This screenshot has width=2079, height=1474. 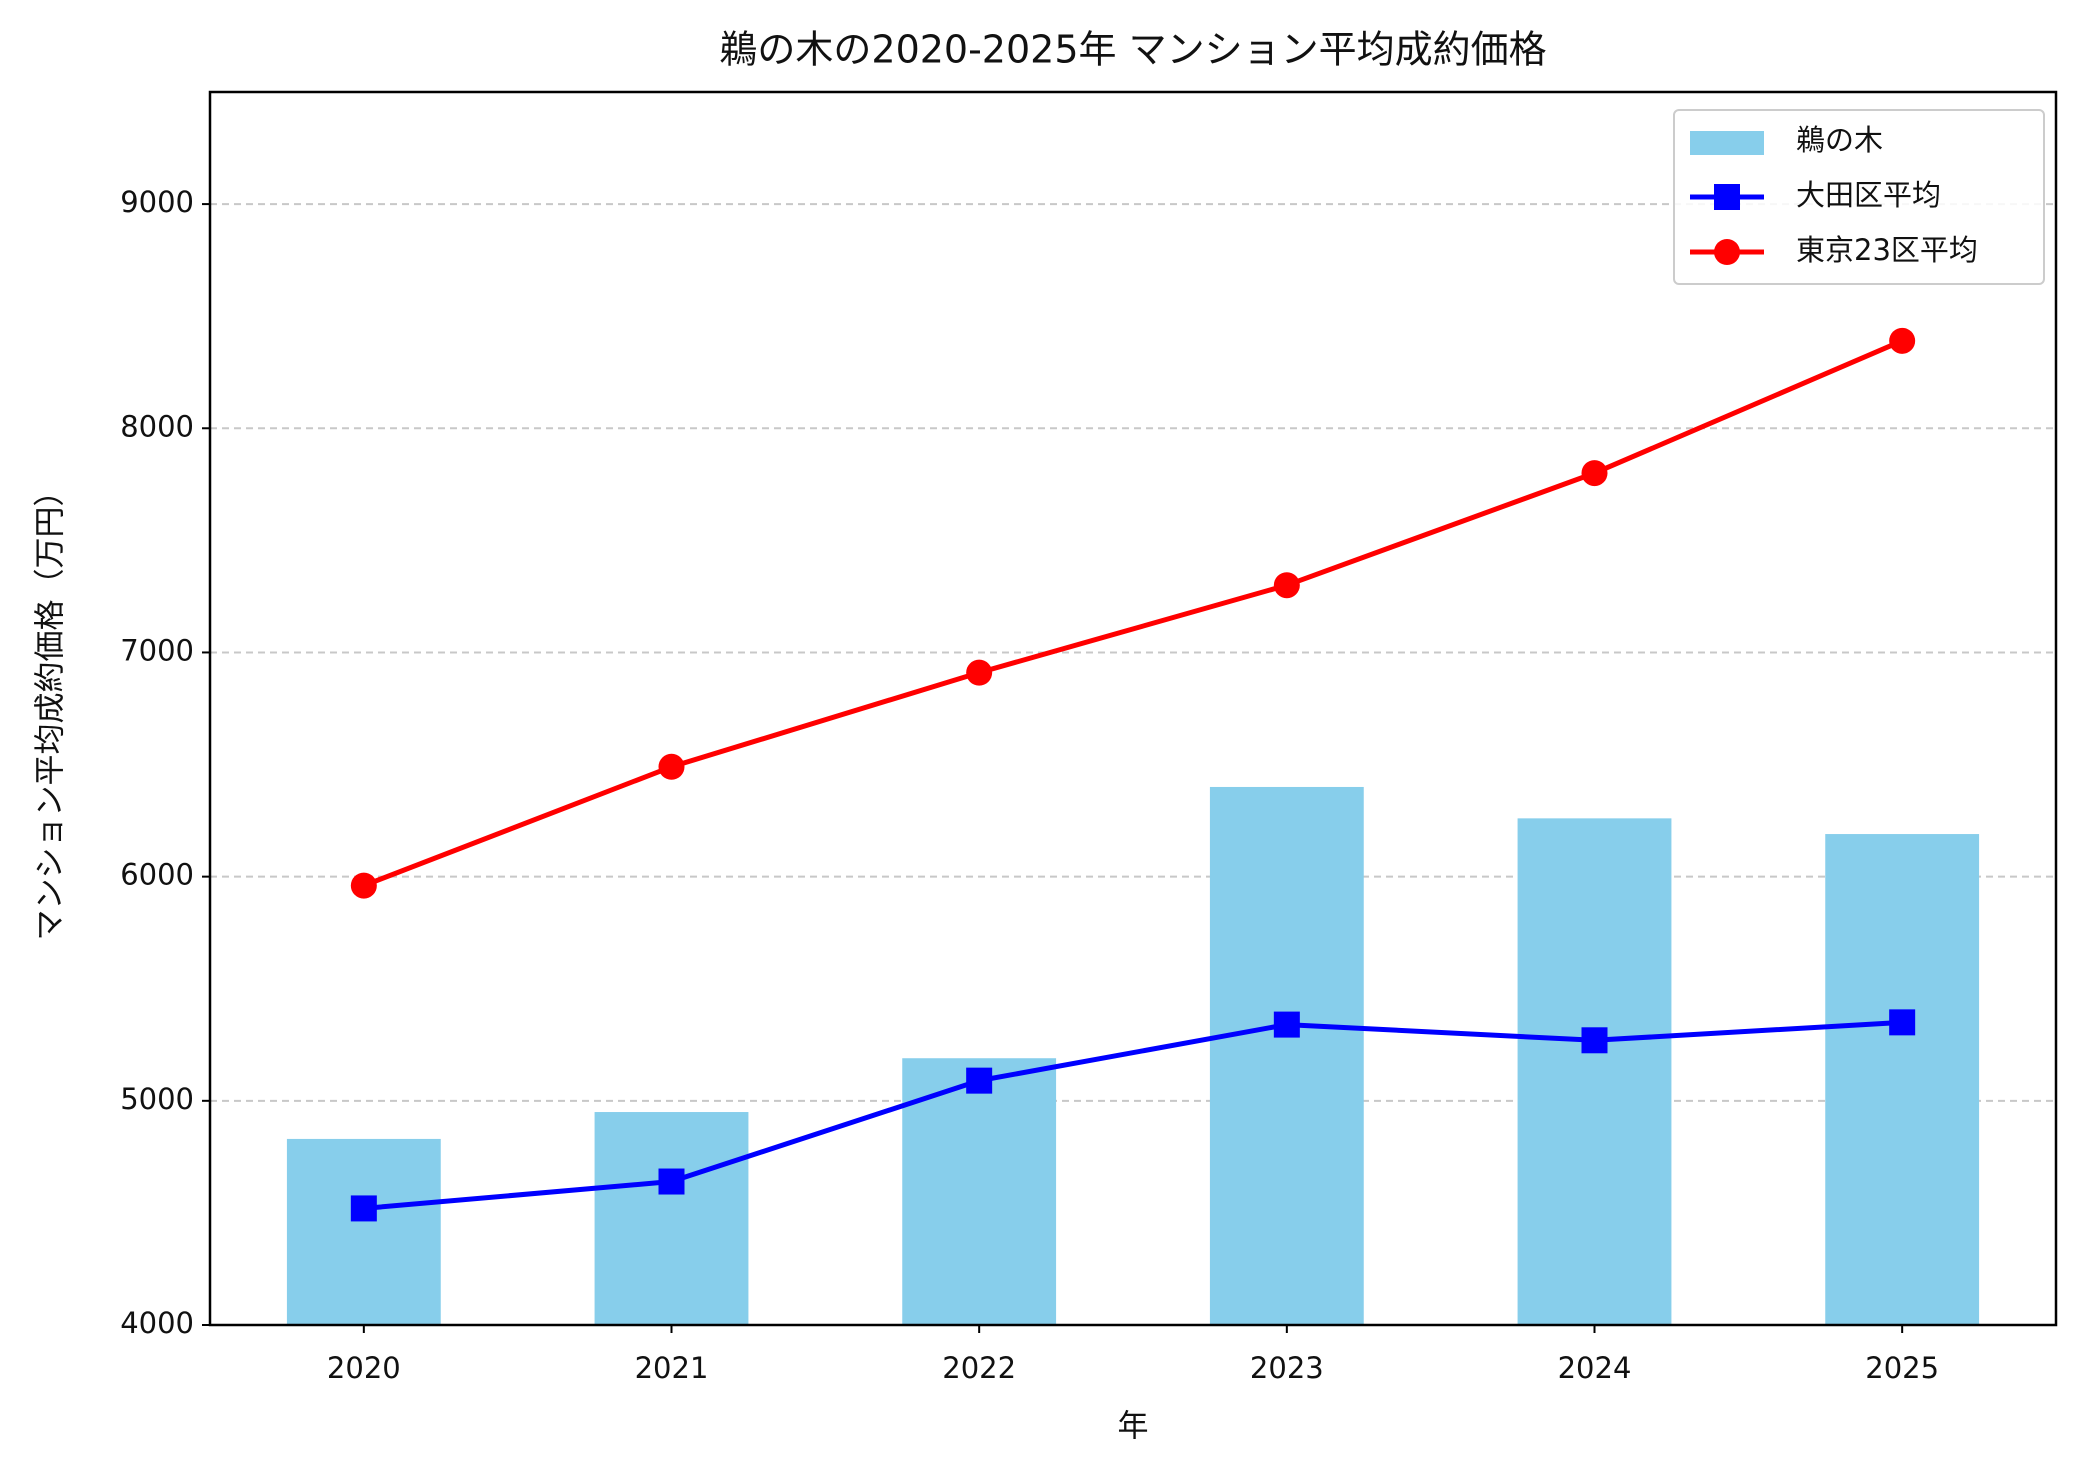 I want to click on chart-title: 鵜の木の2020-2025年 マンション平均成約価格, so click(x=1132, y=50).